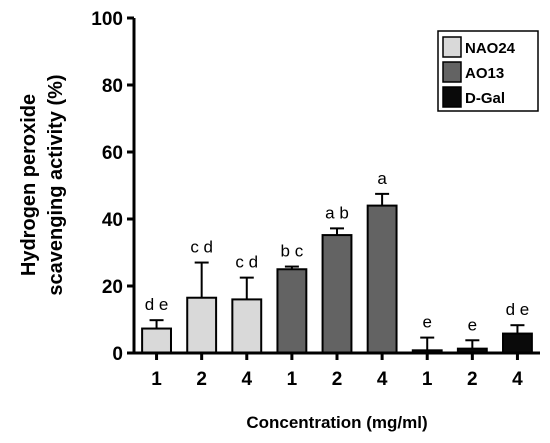  I want to click on legend-label: AO13, so click(484, 73).